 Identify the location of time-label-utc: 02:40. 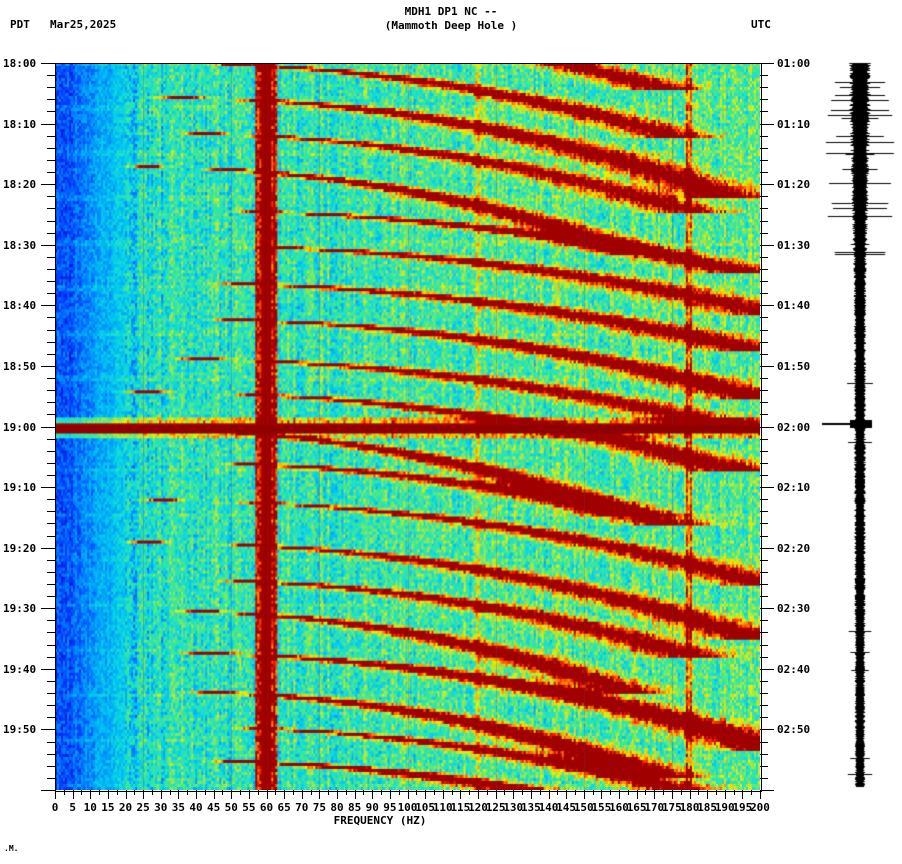
(794, 669).